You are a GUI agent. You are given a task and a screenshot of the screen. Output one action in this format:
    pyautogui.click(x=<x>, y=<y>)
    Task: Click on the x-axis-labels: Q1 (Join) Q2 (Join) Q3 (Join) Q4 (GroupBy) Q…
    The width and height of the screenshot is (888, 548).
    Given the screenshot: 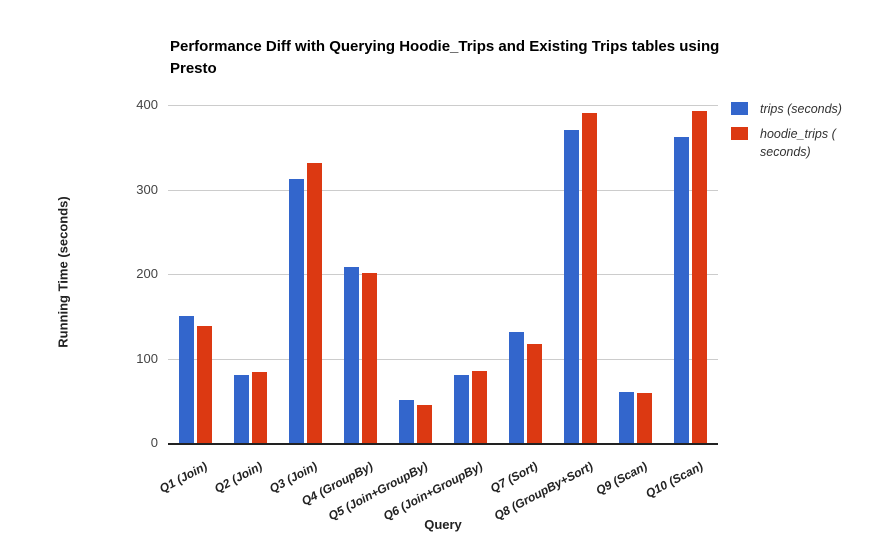 What is the action you would take?
    pyautogui.click(x=438, y=491)
    